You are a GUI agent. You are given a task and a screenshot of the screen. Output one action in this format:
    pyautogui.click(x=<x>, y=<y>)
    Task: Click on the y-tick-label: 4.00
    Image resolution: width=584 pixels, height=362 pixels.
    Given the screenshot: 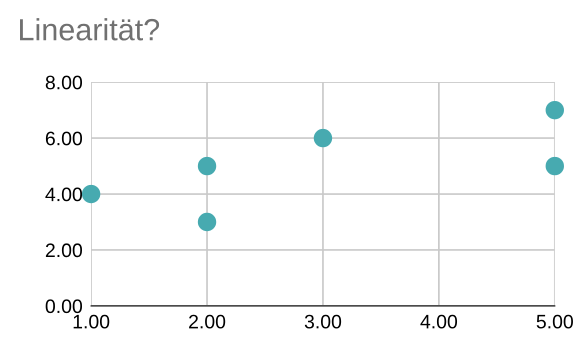 What is the action you would take?
    pyautogui.click(x=63, y=195)
    